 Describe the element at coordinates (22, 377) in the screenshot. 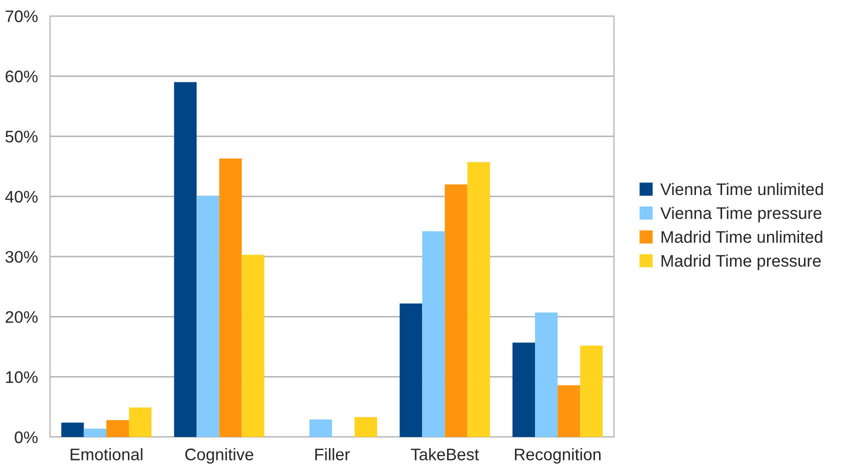

I see `y-tick-label: 10%` at that location.